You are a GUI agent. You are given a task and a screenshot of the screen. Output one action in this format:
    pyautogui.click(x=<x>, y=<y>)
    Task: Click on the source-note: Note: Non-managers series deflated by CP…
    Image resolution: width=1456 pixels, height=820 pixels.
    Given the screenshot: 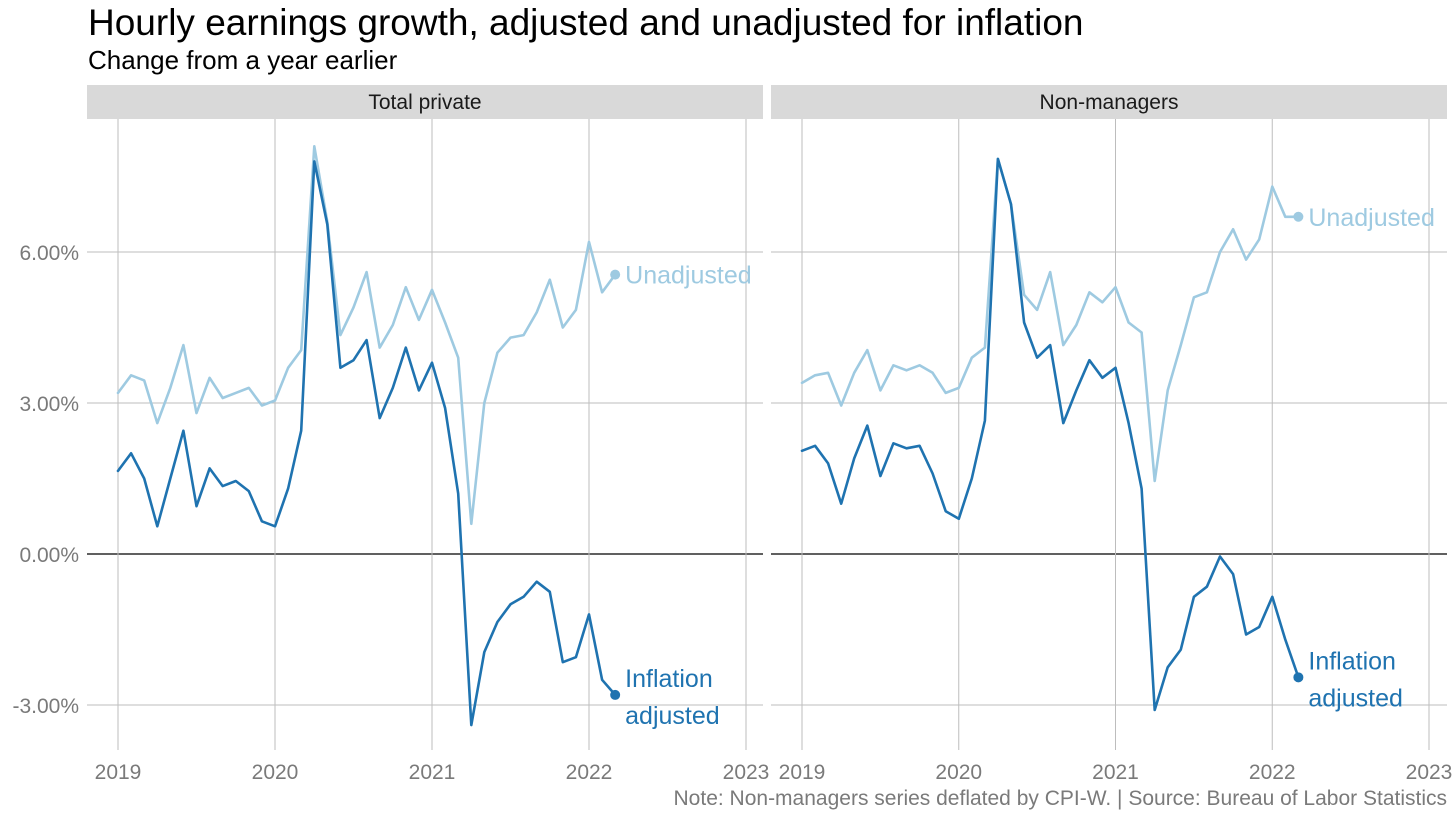 What is the action you would take?
    pyautogui.click(x=1060, y=798)
    